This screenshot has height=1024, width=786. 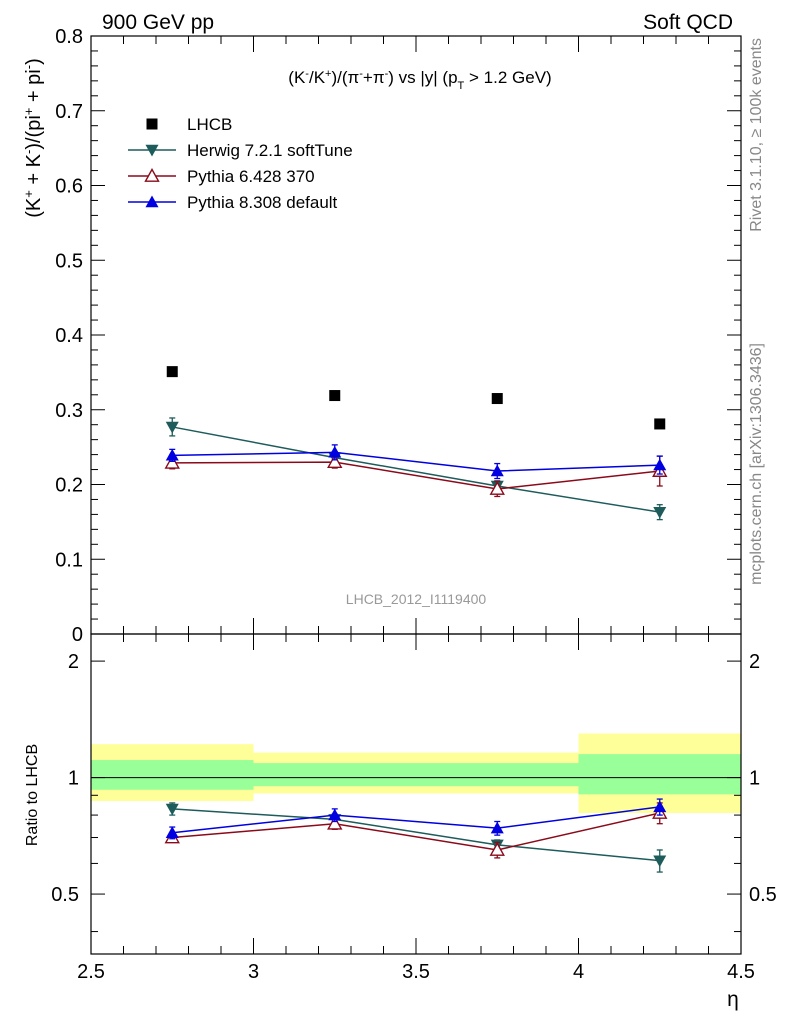 What do you see at coordinates (69, 37) in the screenshot?
I see `main-ytick-label: 0.8` at bounding box center [69, 37].